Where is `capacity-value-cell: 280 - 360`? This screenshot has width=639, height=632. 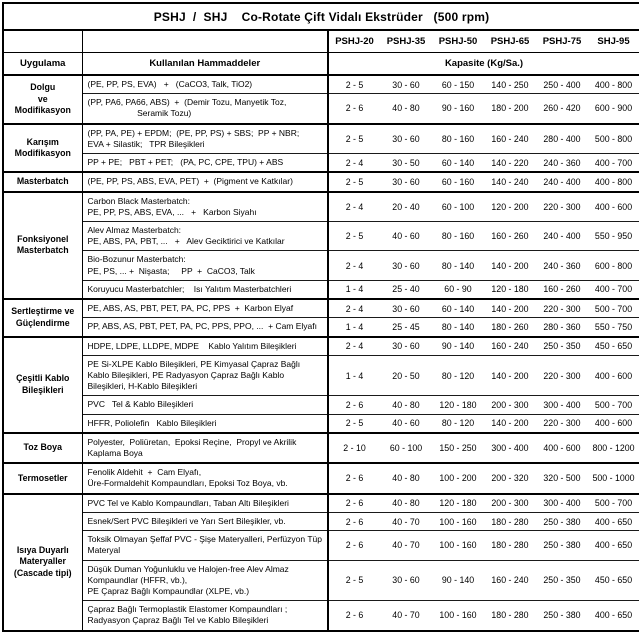 capacity-value-cell: 280 - 360 is located at coordinates (562, 327).